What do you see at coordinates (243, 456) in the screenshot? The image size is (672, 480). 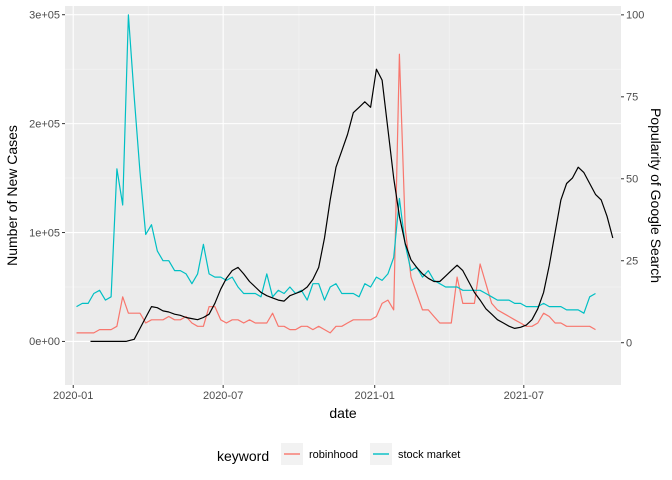 I see `legend-title: keyword` at bounding box center [243, 456].